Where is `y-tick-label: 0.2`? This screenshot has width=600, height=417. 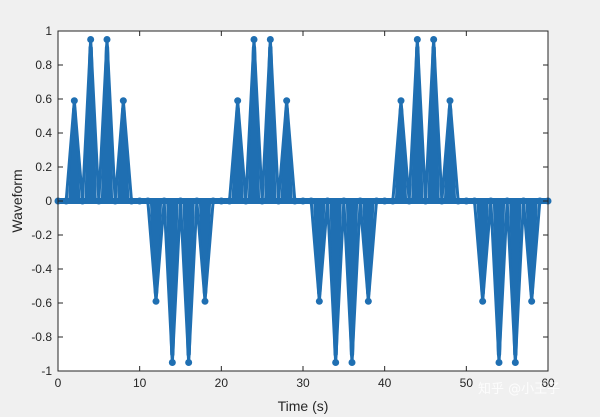
y-tick-label: 0.2 is located at coordinates (43, 167).